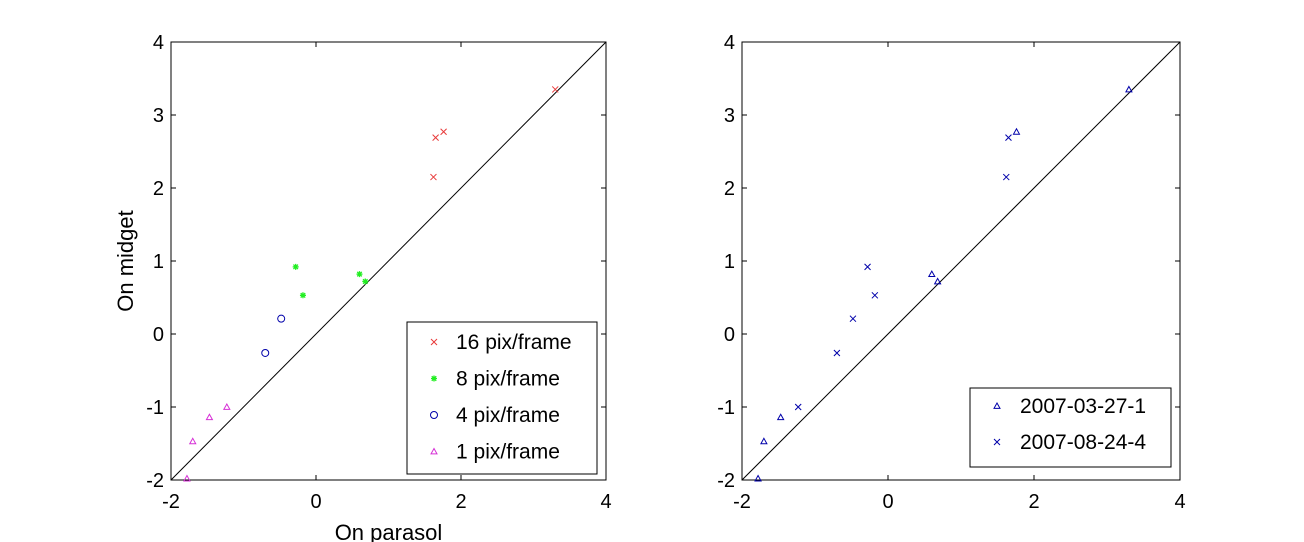 This screenshot has height=542, width=1304. What do you see at coordinates (1083, 406) in the screenshot?
I see `legend-entry: 2007-03-27-1` at bounding box center [1083, 406].